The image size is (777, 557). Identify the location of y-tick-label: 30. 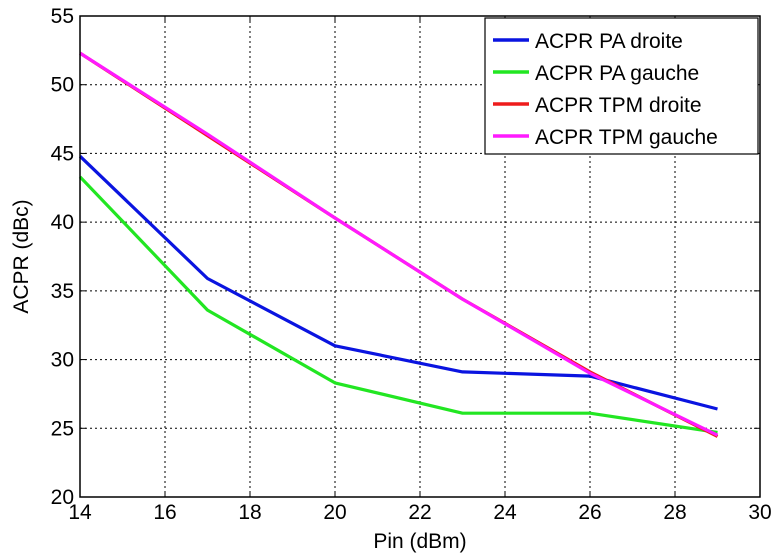
(62, 360).